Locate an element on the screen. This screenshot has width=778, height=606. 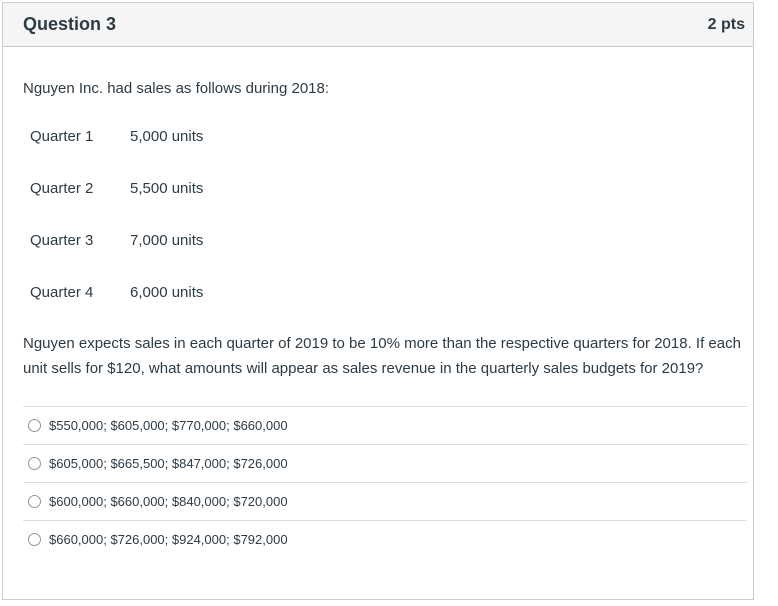
answer-label: $600,000; $660,000; $840,000; $720,000 is located at coordinates (168, 501).